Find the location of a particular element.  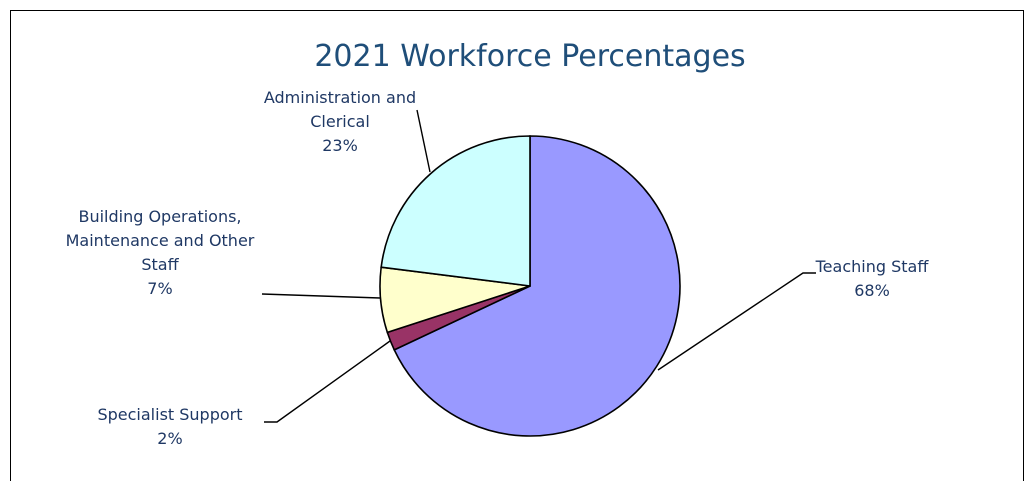

slice-percent-label: 2% is located at coordinates (169, 438).